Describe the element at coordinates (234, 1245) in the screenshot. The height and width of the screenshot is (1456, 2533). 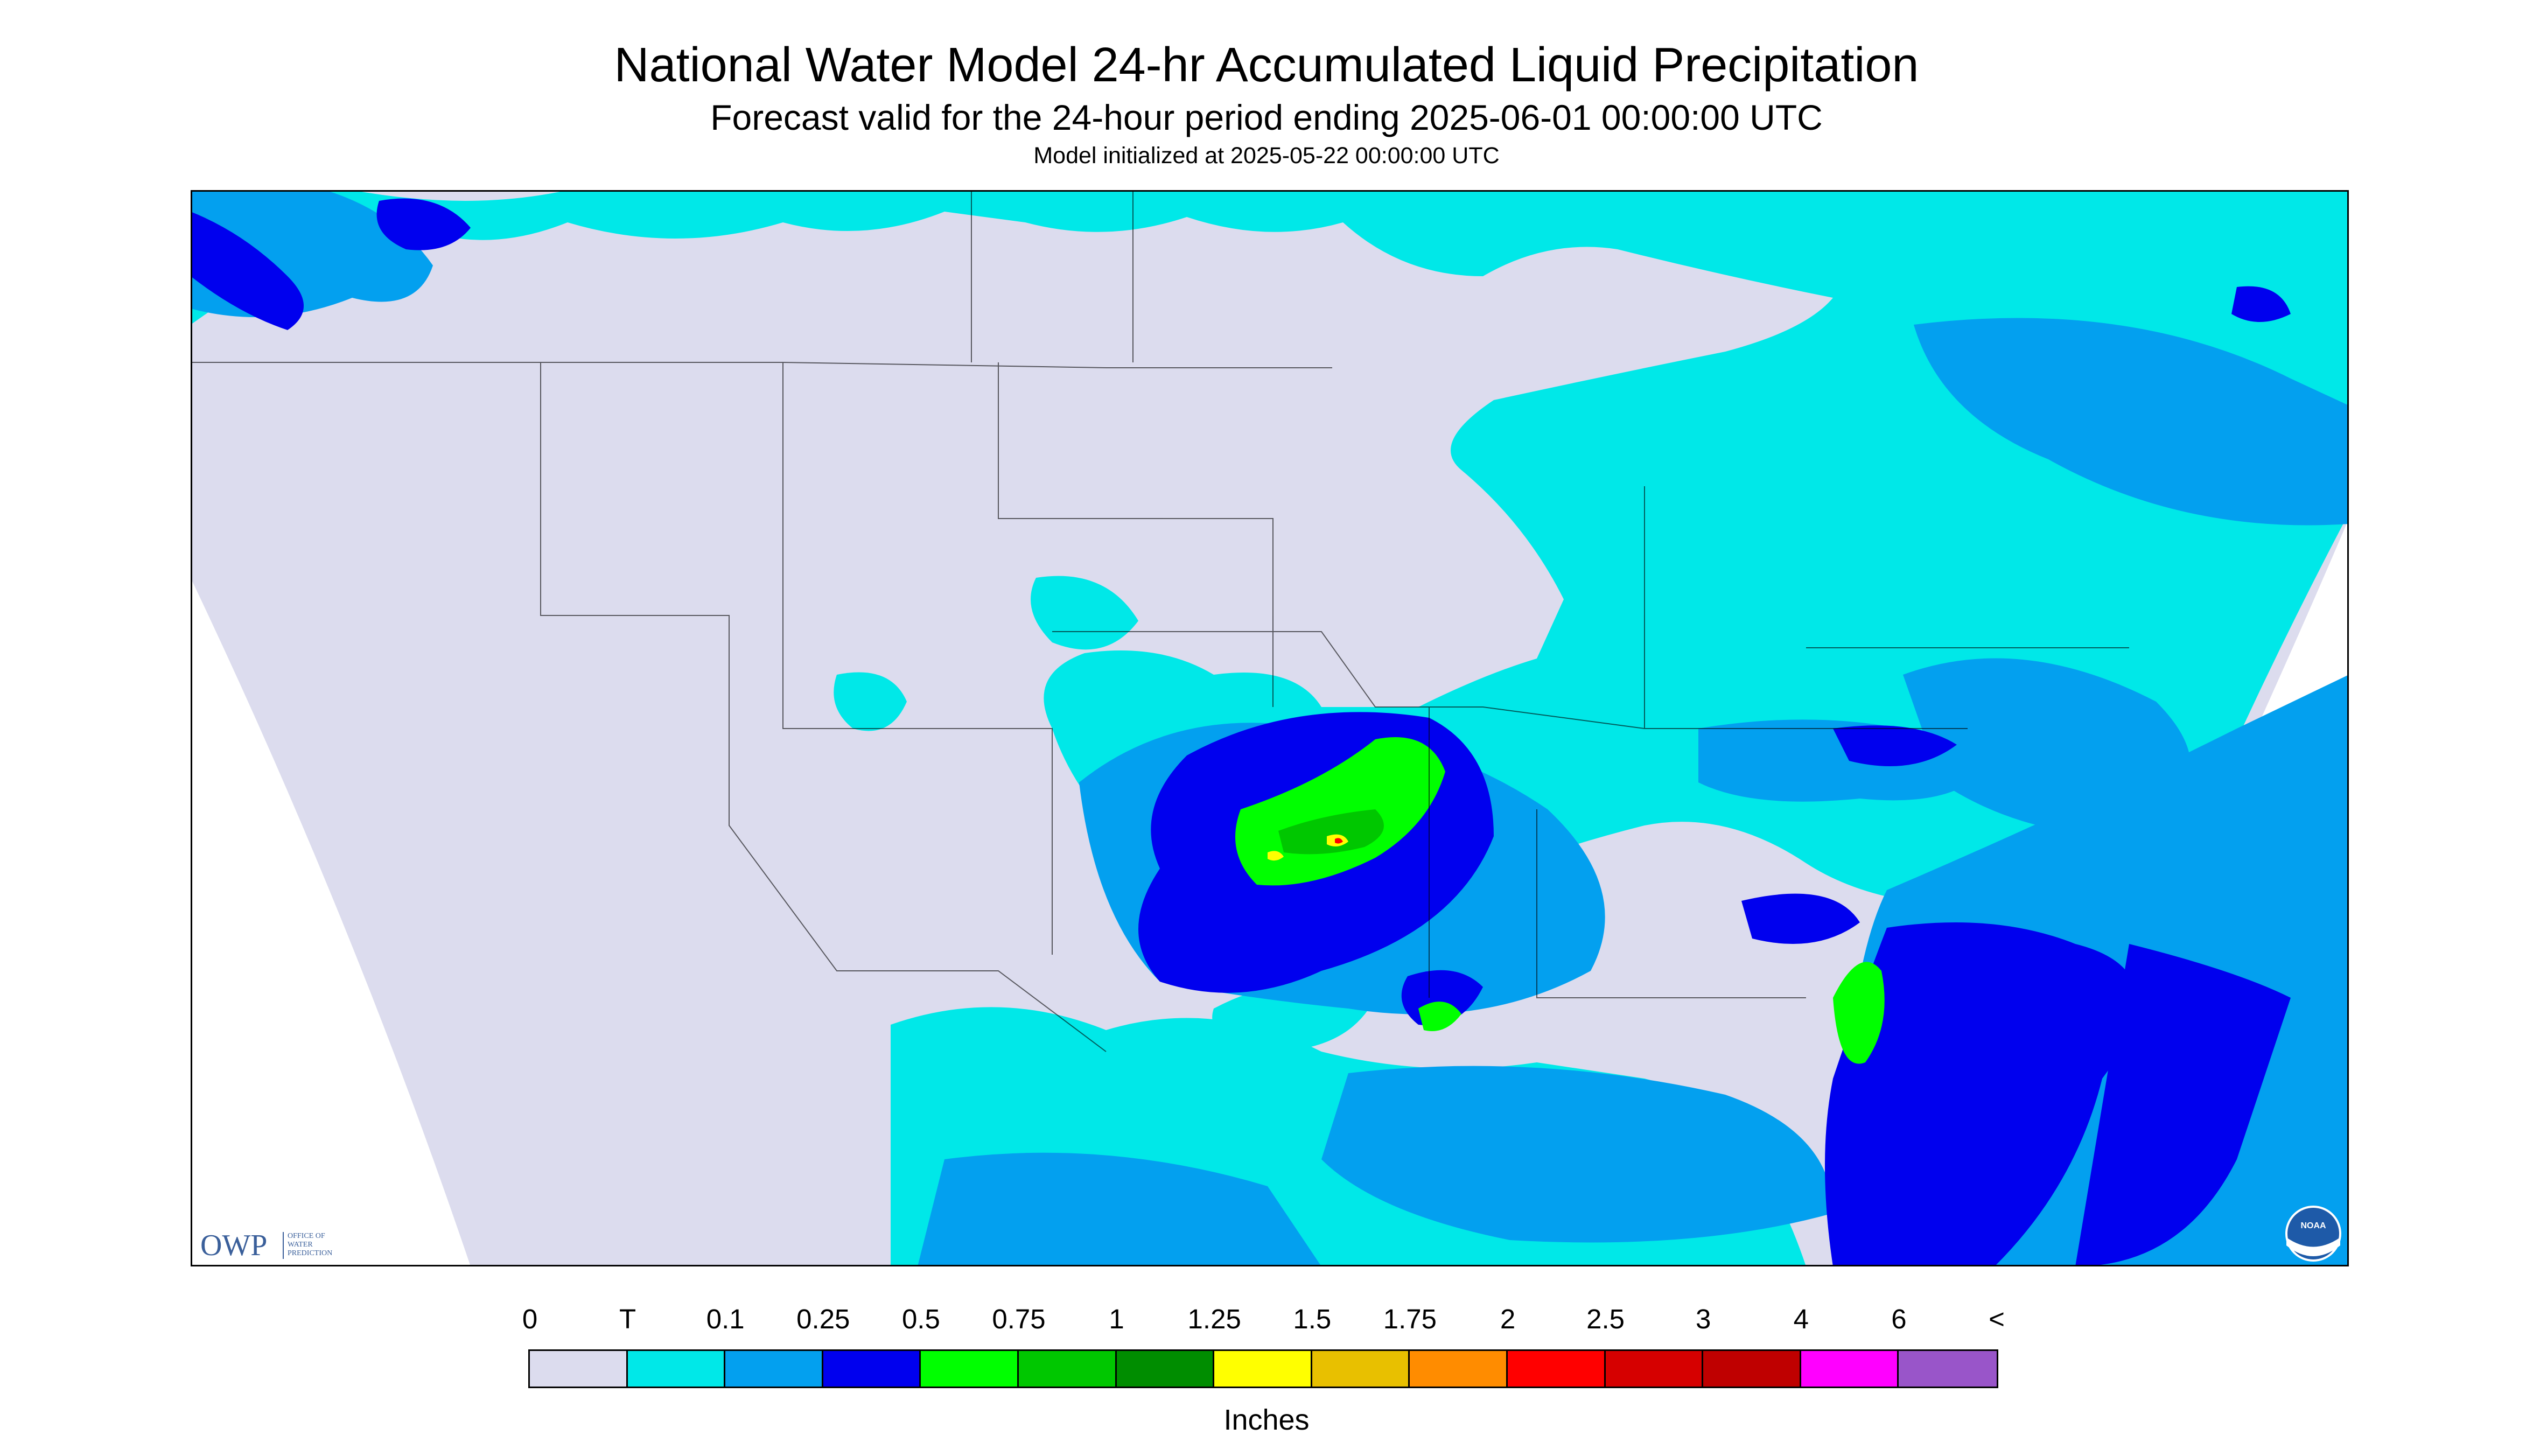
I see `owp-logo-mark: OWP` at that location.